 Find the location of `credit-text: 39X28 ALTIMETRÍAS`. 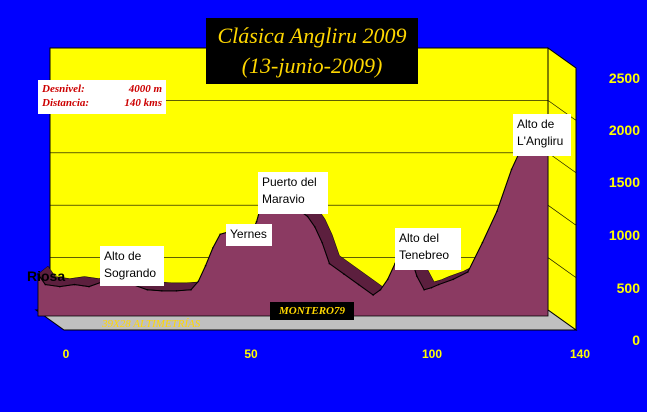

credit-text: 39X28 ALTIMETRÍAS is located at coordinates (151, 324).